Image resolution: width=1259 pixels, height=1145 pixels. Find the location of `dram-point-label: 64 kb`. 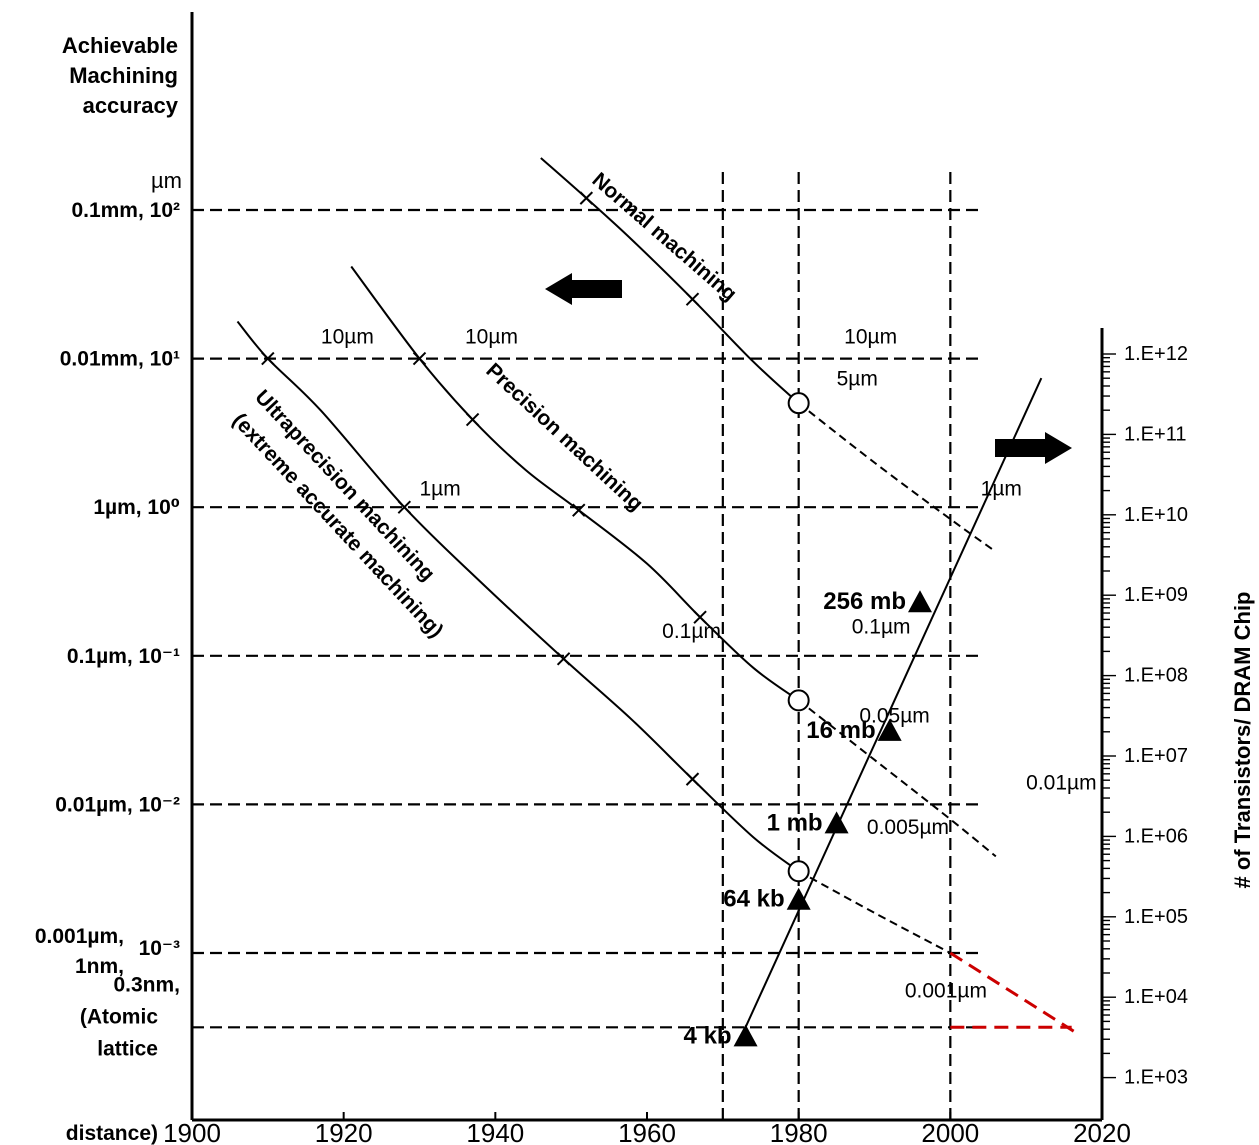

dram-point-label: 64 kb is located at coordinates (753, 899).